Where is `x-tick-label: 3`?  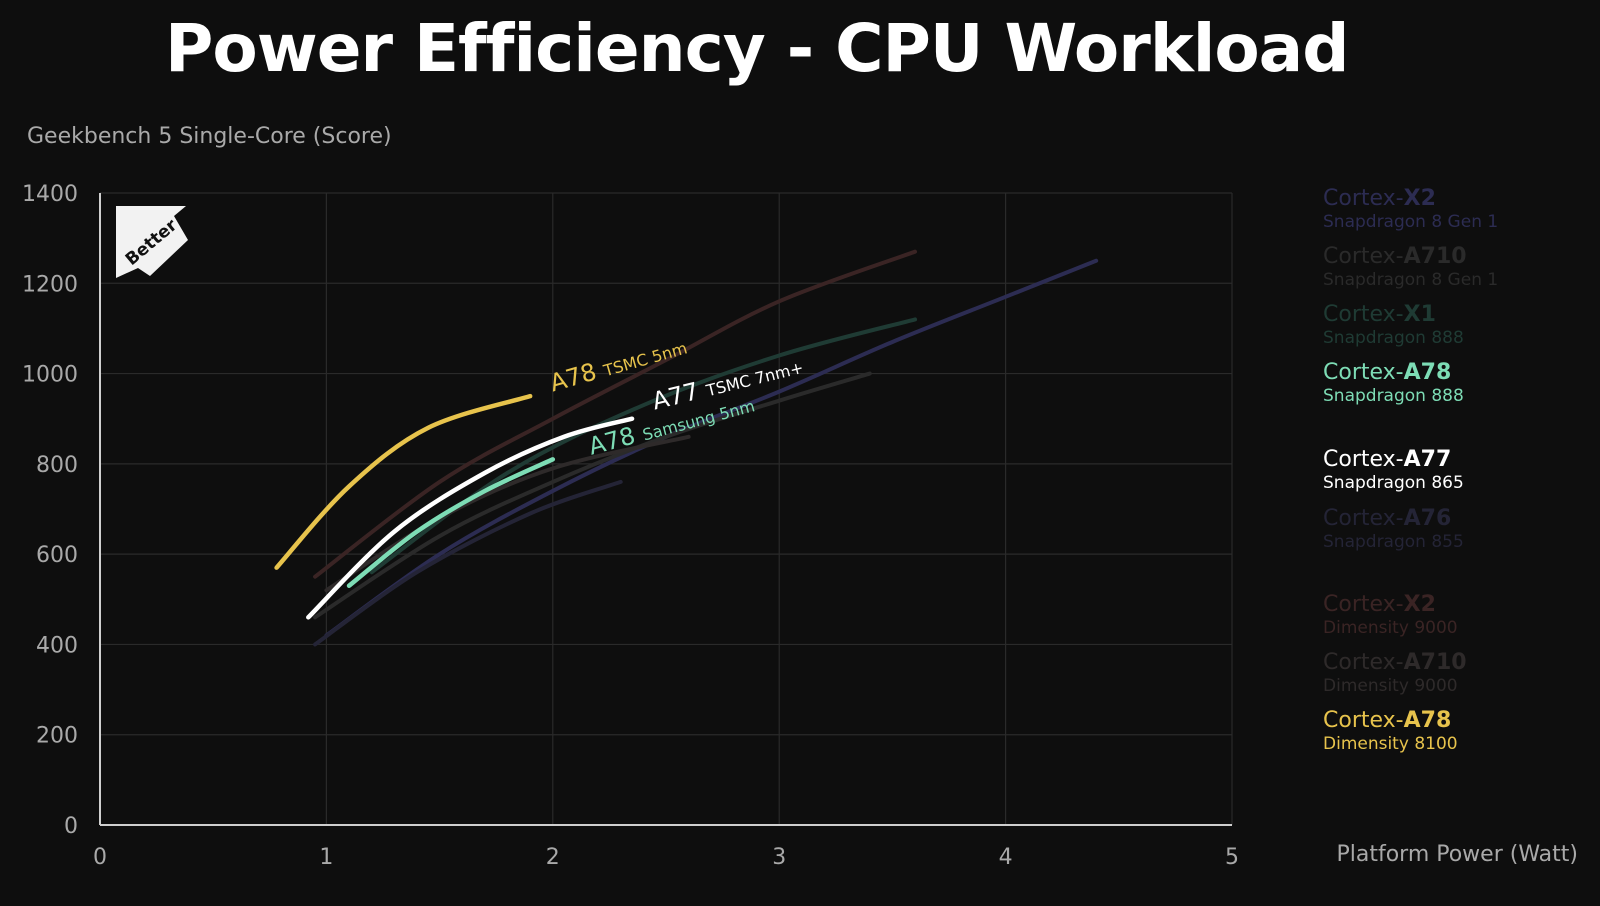 x-tick-label: 3 is located at coordinates (779, 857).